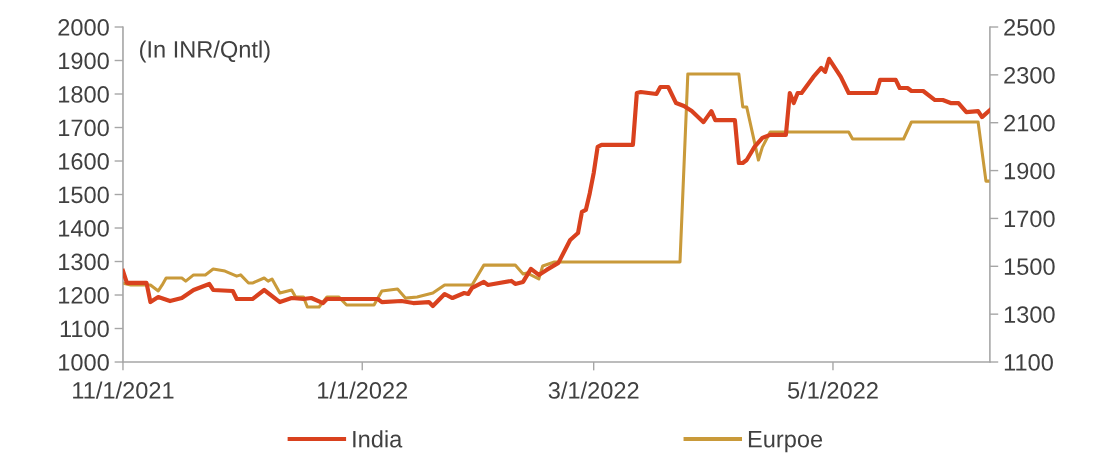  What do you see at coordinates (1029, 75) in the screenshot?
I see `y2-tick-label: 2300` at bounding box center [1029, 75].